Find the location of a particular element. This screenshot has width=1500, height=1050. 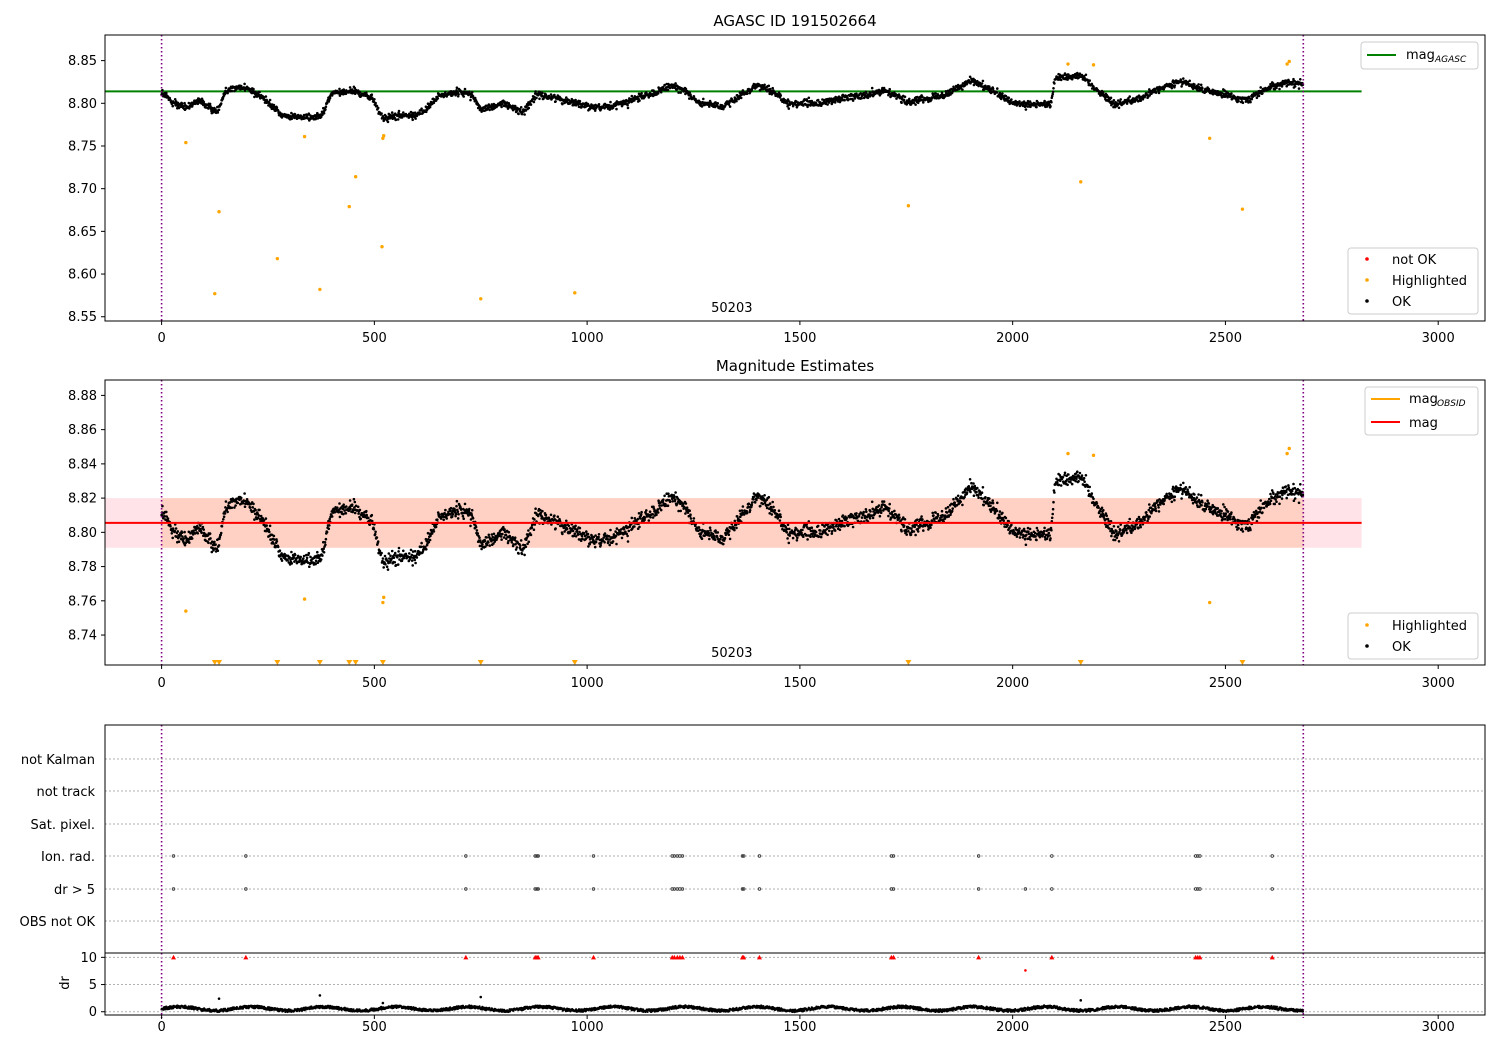

x-tick-label: 500 is located at coordinates (374, 1027).